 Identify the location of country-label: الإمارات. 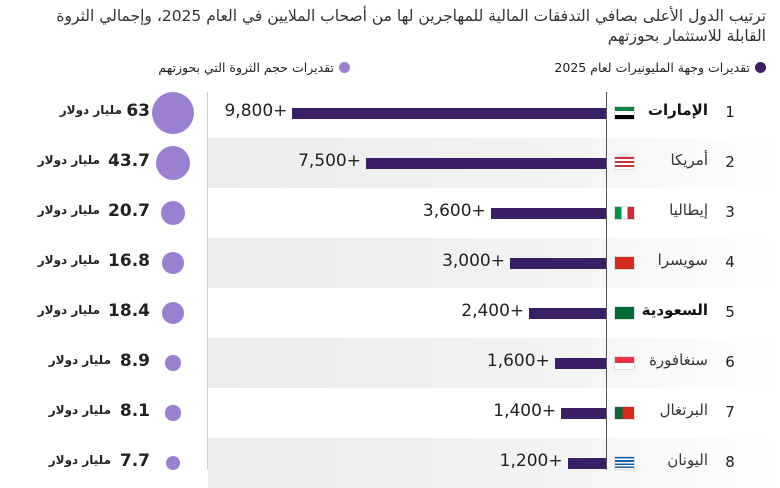
(677, 110).